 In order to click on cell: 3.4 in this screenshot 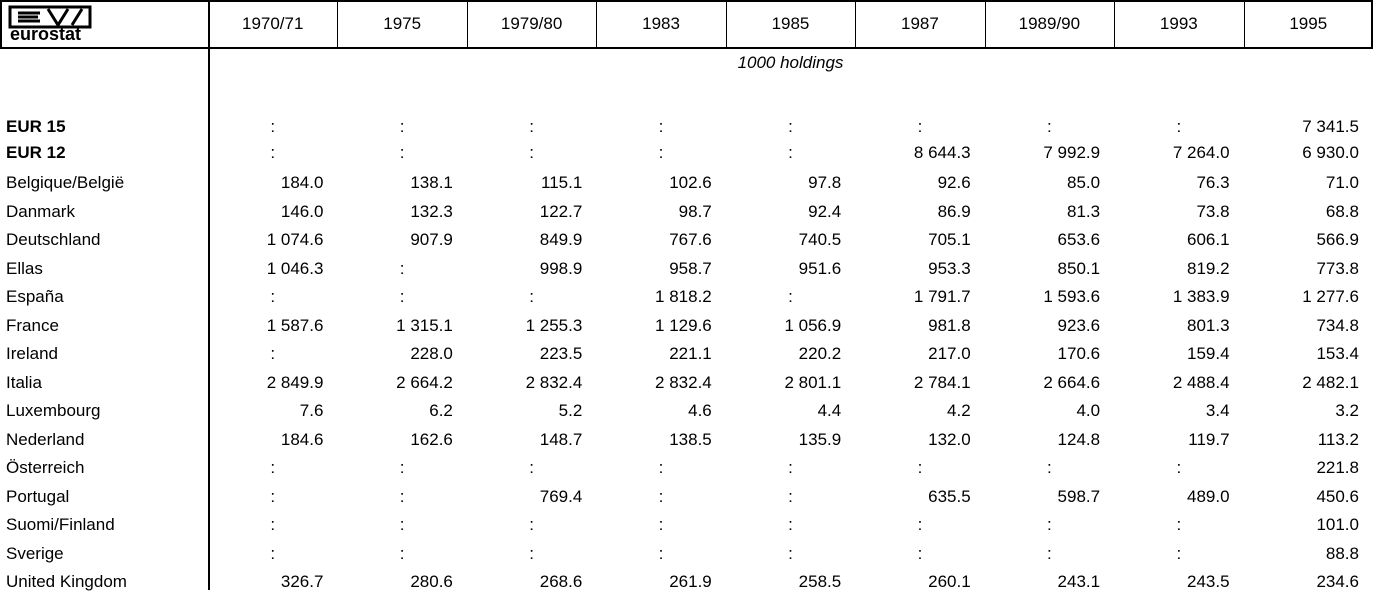, I will do `click(1217, 410)`.